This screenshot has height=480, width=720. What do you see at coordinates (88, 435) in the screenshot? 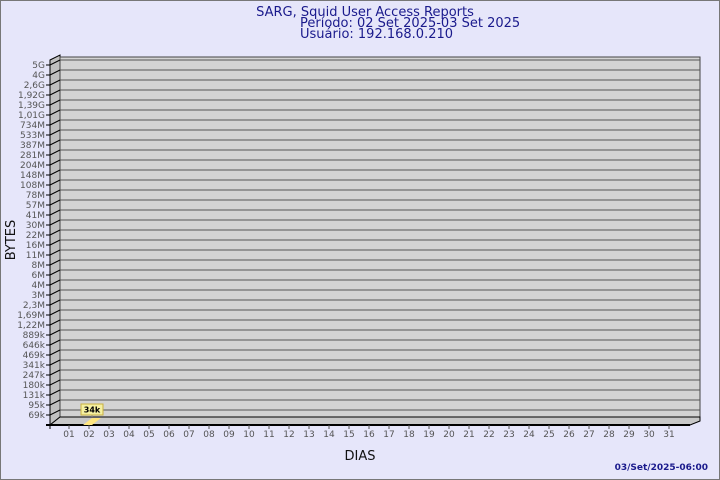
I see `x-tick-label: 02` at bounding box center [88, 435].